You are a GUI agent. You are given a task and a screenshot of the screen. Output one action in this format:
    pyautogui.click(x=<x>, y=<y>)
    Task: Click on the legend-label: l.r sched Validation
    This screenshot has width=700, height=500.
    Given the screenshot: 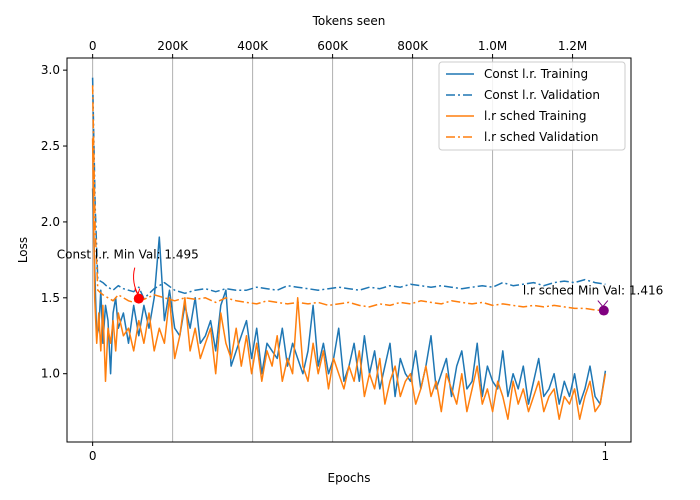 What is the action you would take?
    pyautogui.click(x=541, y=137)
    